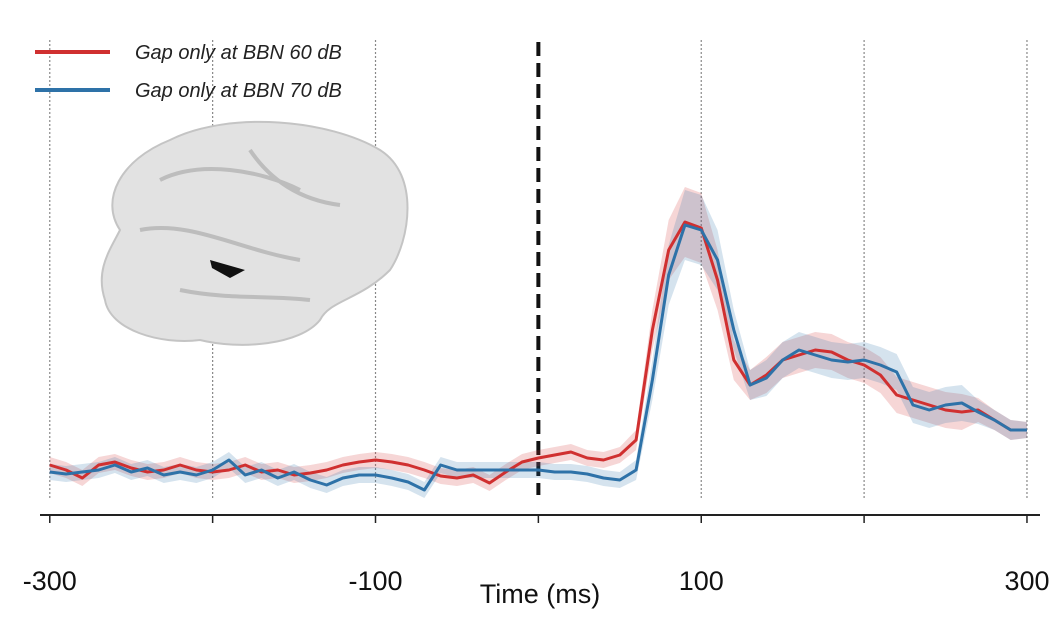  What do you see at coordinates (701, 581) in the screenshot?
I see `x-tick-label: 100` at bounding box center [701, 581].